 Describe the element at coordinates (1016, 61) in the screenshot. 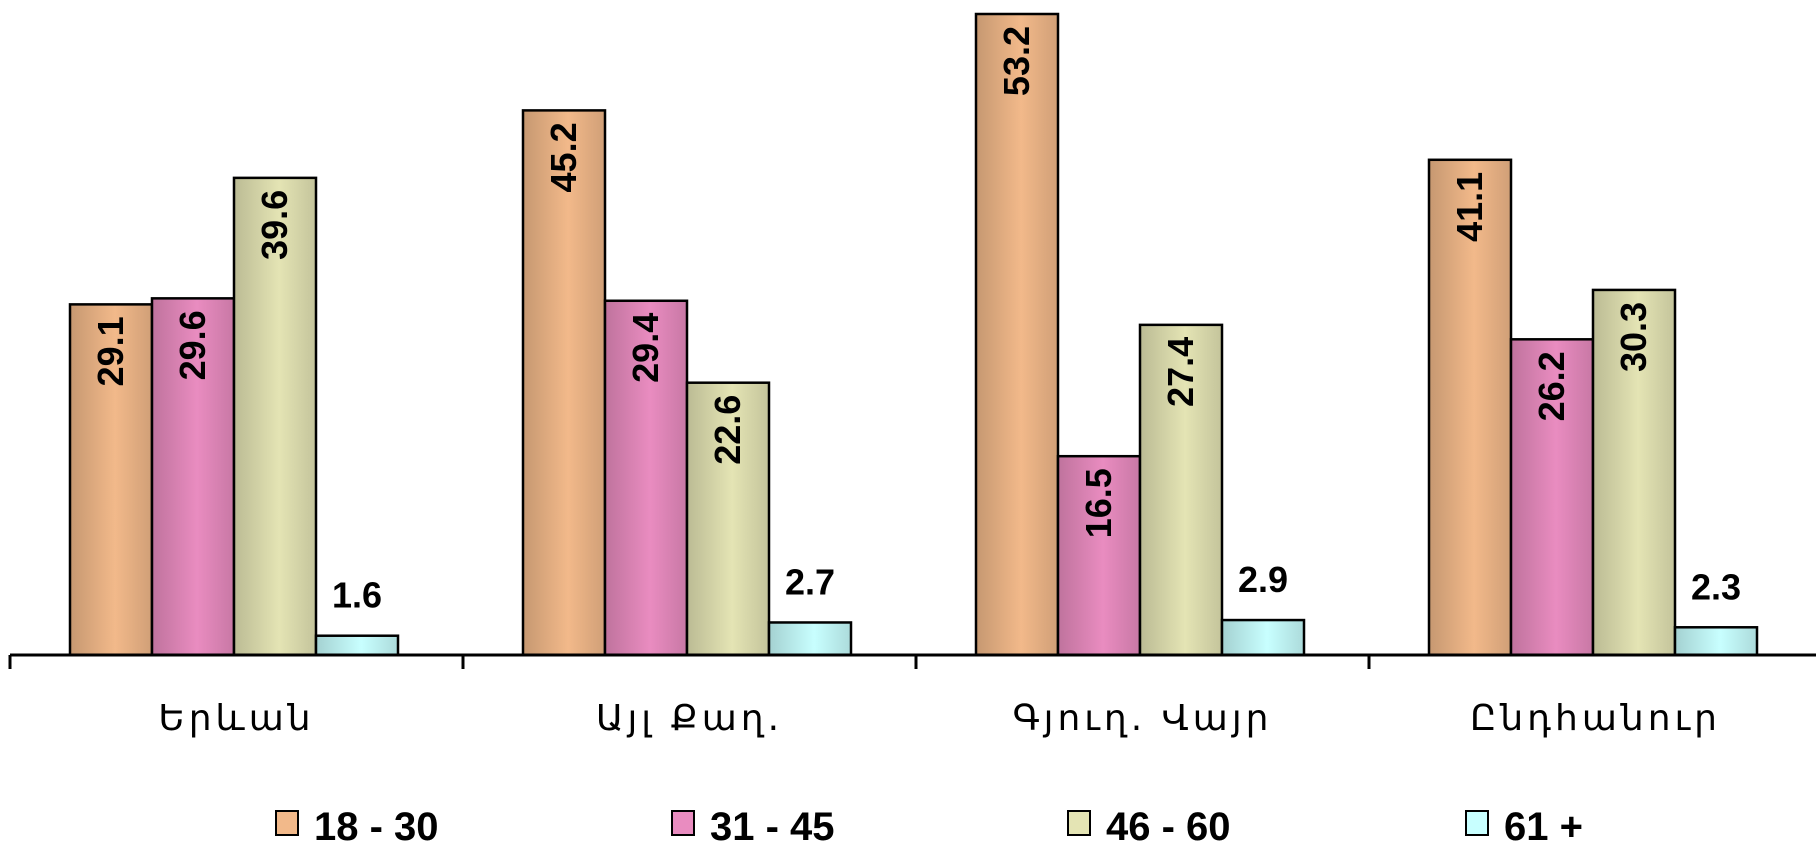

I see `data-label-1-3: 53.2` at that location.